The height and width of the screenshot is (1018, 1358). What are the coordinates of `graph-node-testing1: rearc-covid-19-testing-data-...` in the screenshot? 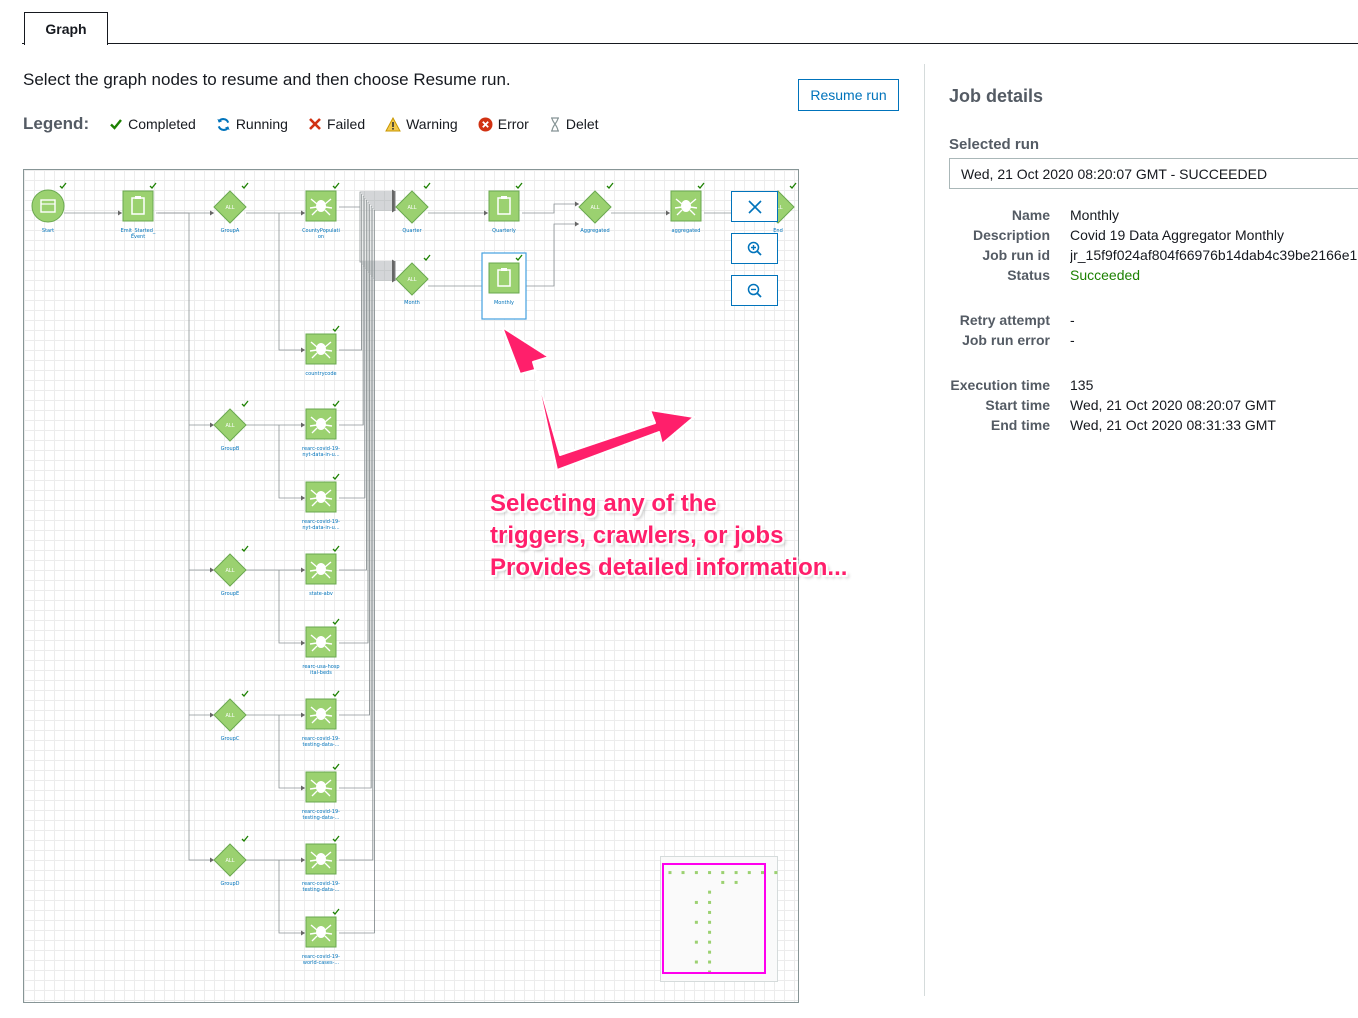 It's located at (321, 719).